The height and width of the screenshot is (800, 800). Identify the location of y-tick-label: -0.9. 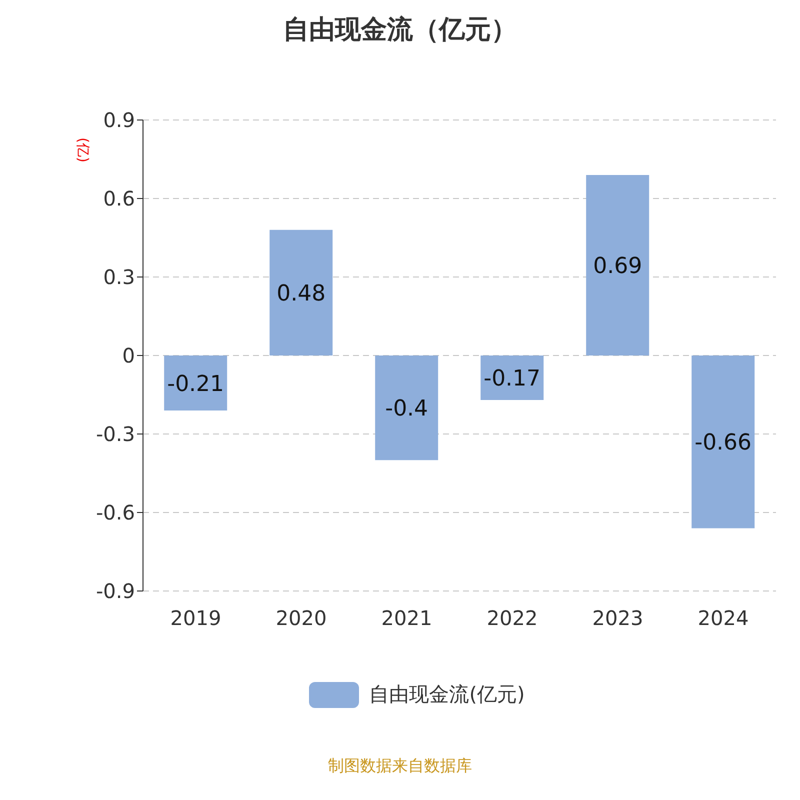
(115, 591).